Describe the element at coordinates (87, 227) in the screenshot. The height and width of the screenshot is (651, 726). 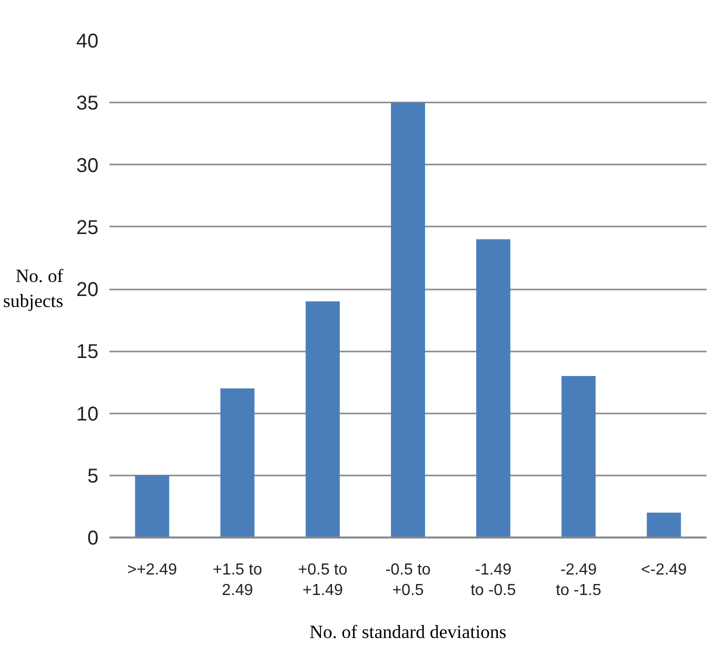
I see `y-tick-label: 25` at that location.